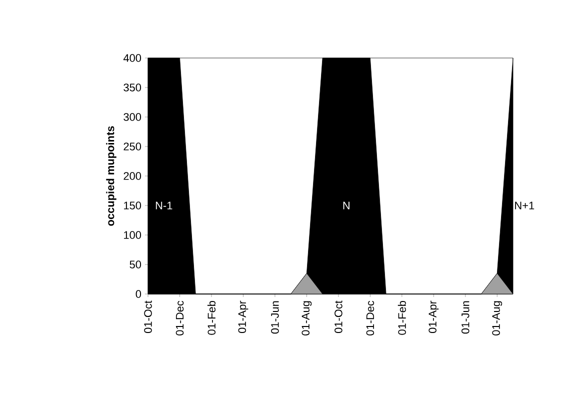  Describe the element at coordinates (133, 235) in the screenshot. I see `y-tick-label: 100` at that location.